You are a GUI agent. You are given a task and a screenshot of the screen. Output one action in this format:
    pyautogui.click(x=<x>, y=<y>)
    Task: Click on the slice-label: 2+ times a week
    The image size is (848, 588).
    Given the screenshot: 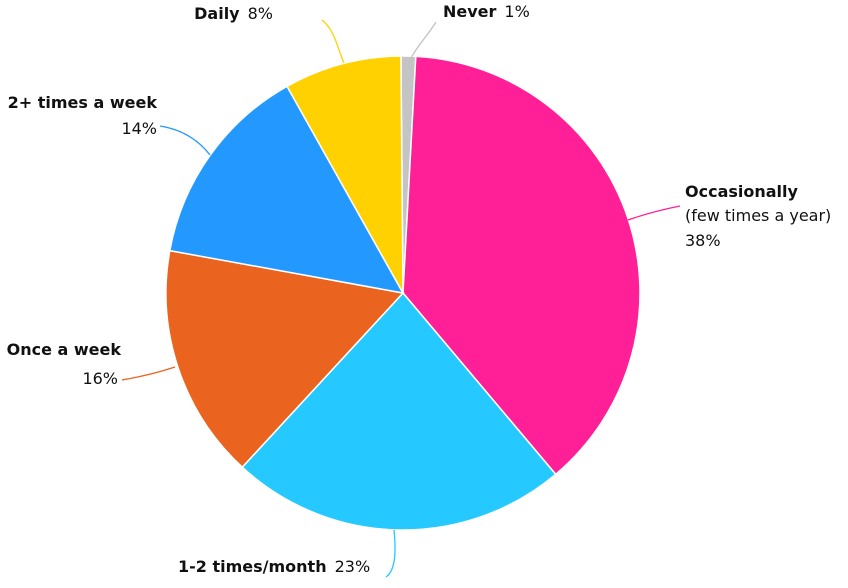 What is the action you would take?
    pyautogui.click(x=83, y=102)
    